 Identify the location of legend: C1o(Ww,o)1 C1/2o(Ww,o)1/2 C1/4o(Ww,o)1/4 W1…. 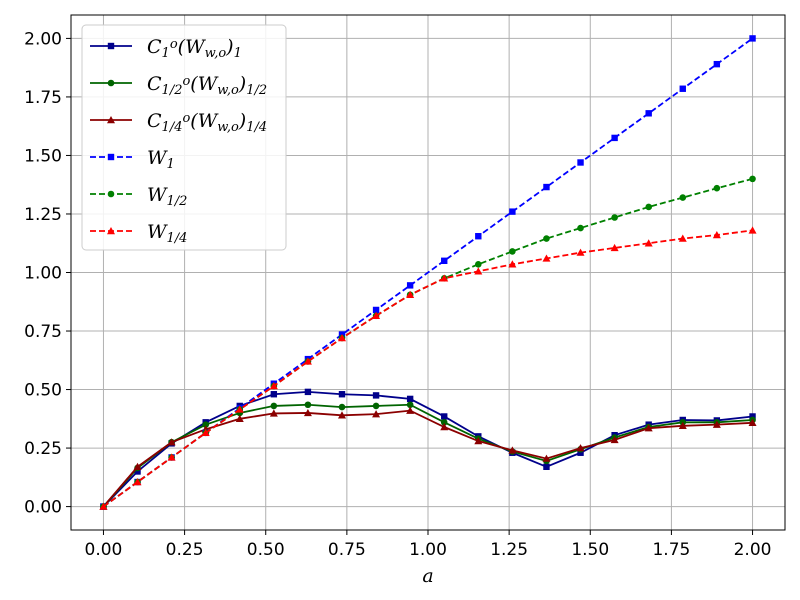
(184, 137).